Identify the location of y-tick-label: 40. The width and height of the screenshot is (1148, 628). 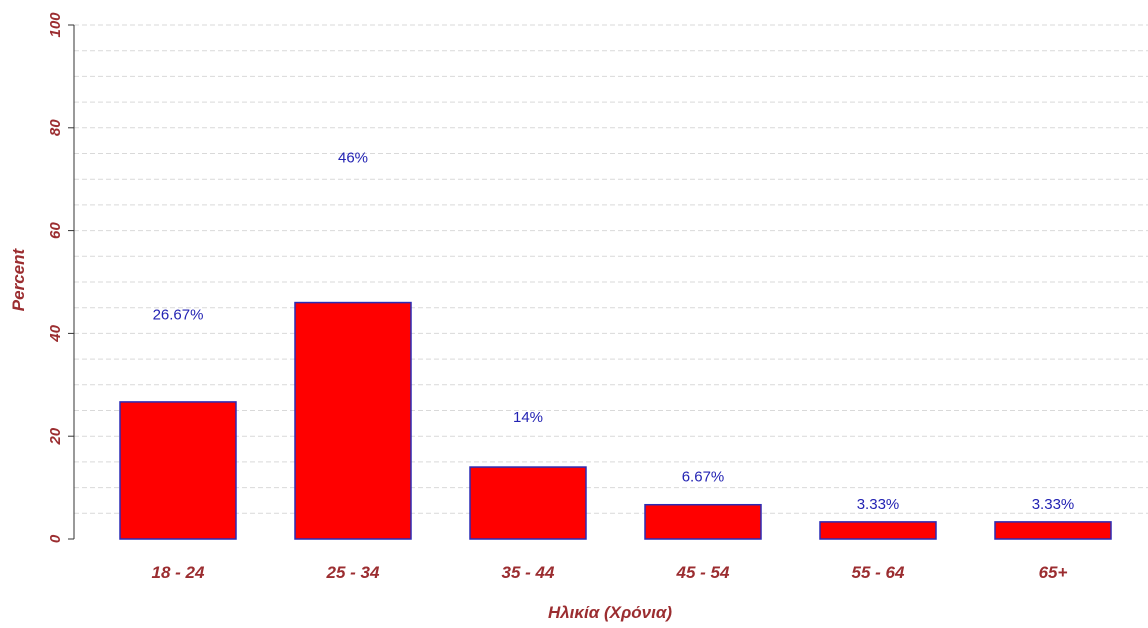
(55, 333).